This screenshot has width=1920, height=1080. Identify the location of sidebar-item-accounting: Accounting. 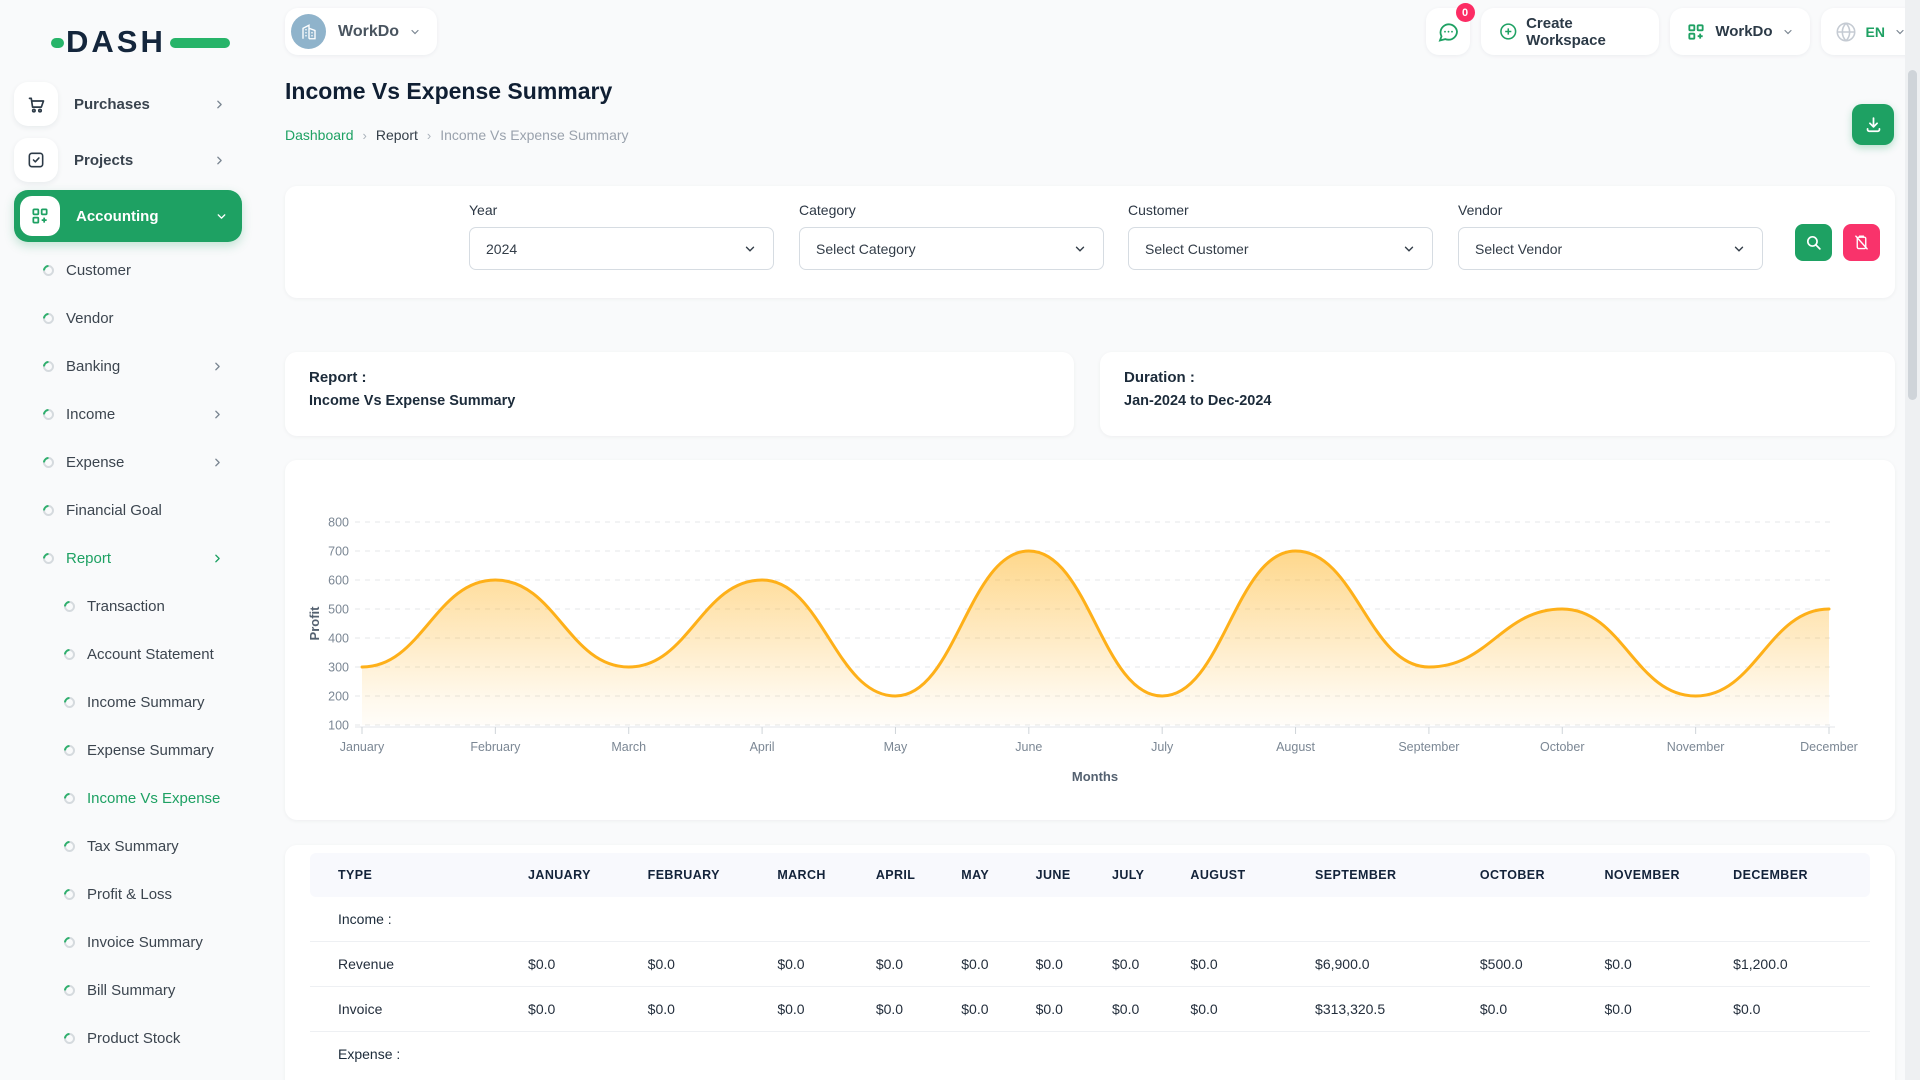
(128, 216).